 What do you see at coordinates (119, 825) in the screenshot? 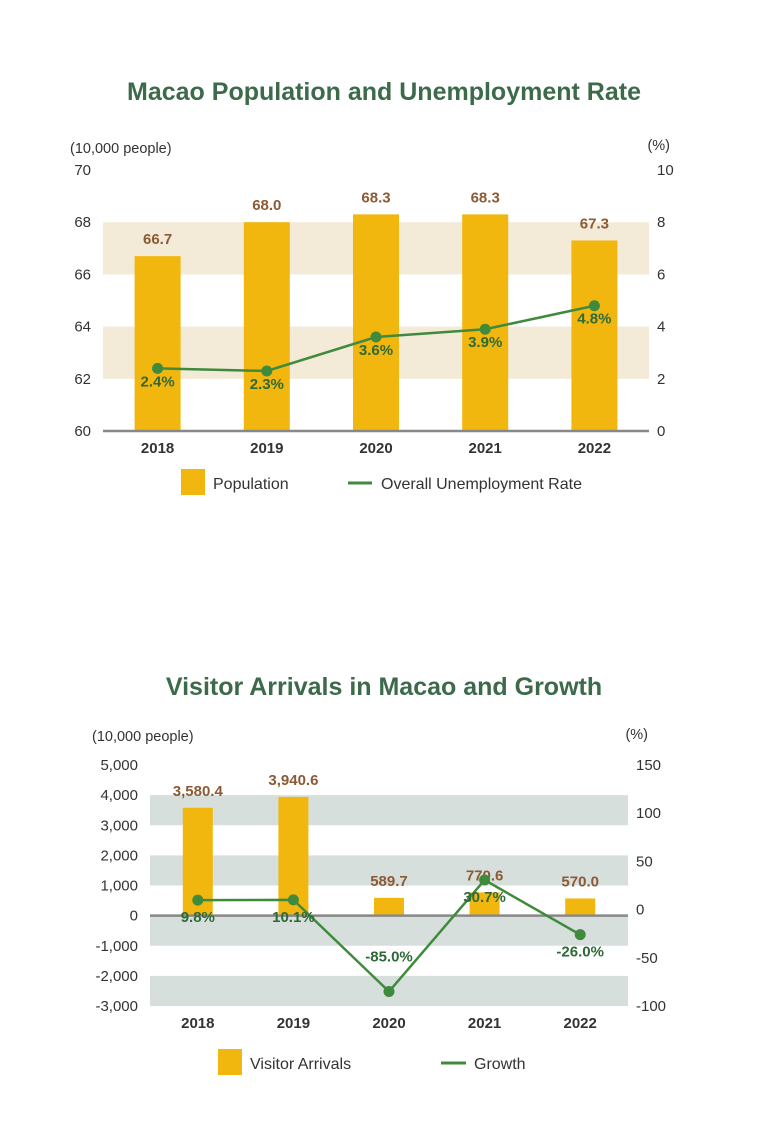
I see `y-left-tick-label: 3,000` at bounding box center [119, 825].